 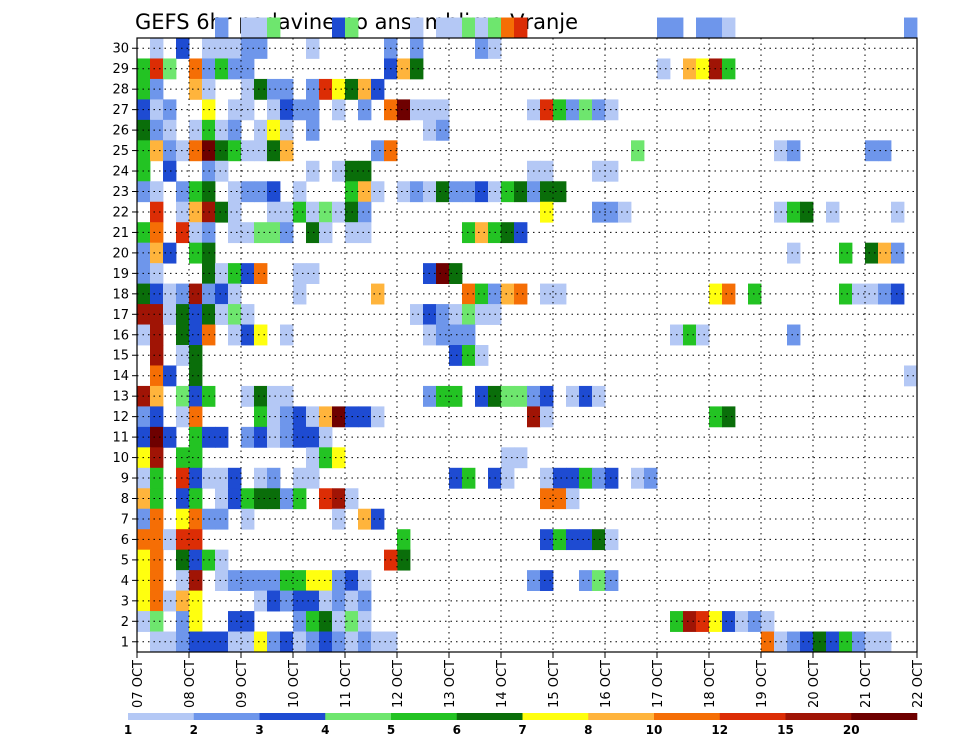 What do you see at coordinates (391, 730) in the screenshot?
I see `legend-label: 5` at bounding box center [391, 730].